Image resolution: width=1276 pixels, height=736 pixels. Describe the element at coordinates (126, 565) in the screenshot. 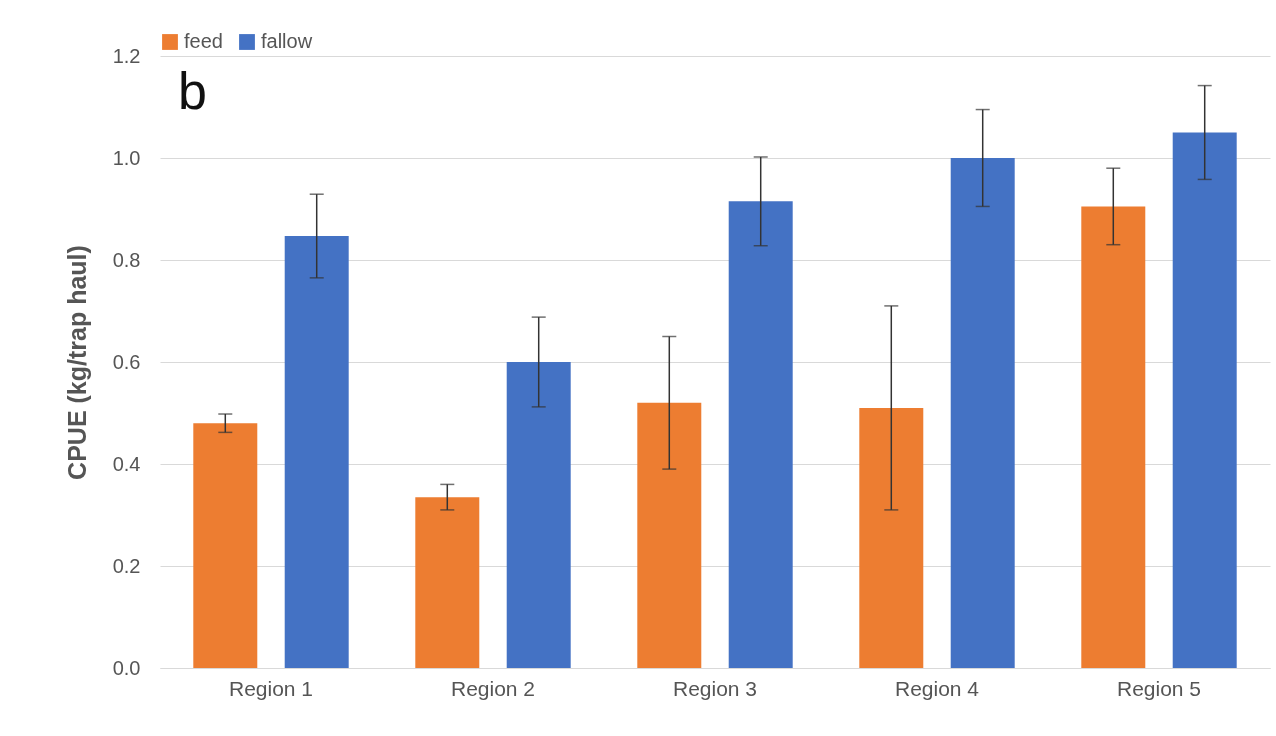

I see `y-tick-label: 0.2` at that location.